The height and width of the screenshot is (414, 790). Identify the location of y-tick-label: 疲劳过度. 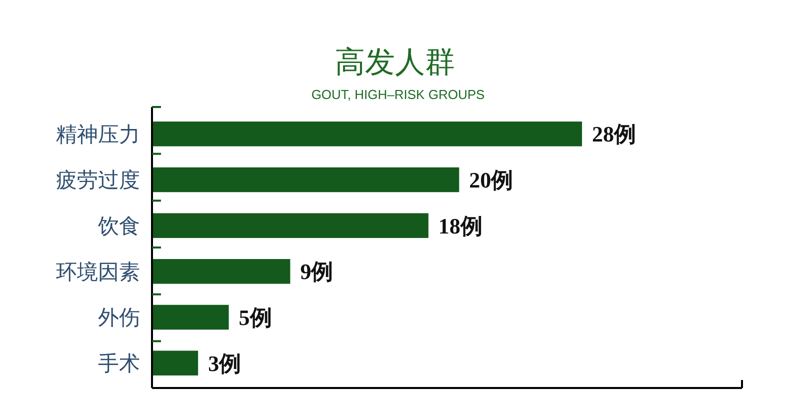
(98, 180).